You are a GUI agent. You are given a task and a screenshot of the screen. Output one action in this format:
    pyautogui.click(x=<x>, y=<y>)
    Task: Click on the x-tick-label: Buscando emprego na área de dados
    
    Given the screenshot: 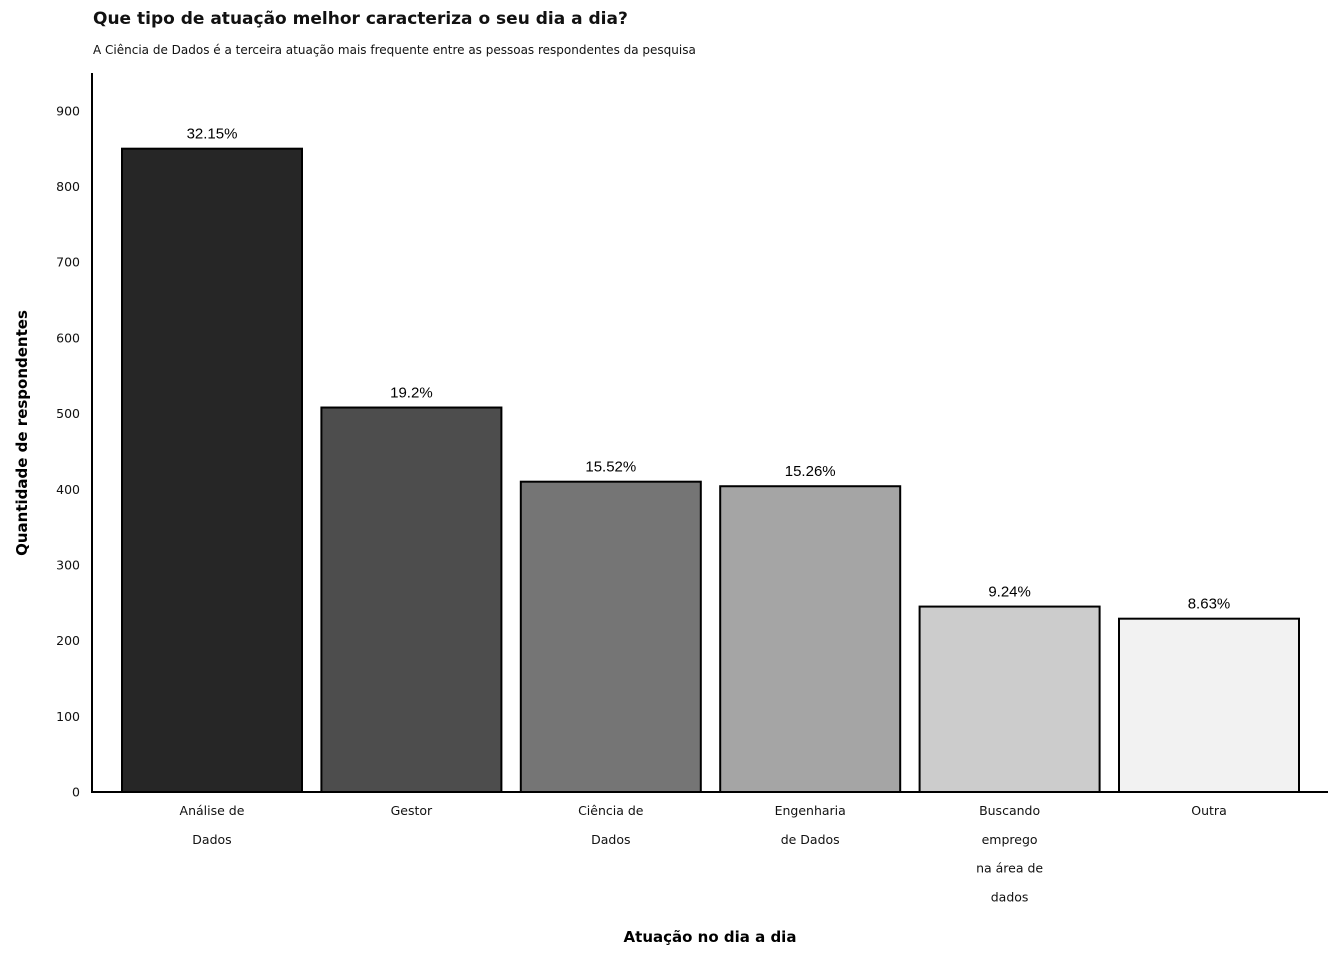 What is the action you would take?
    pyautogui.click(x=1009, y=853)
    